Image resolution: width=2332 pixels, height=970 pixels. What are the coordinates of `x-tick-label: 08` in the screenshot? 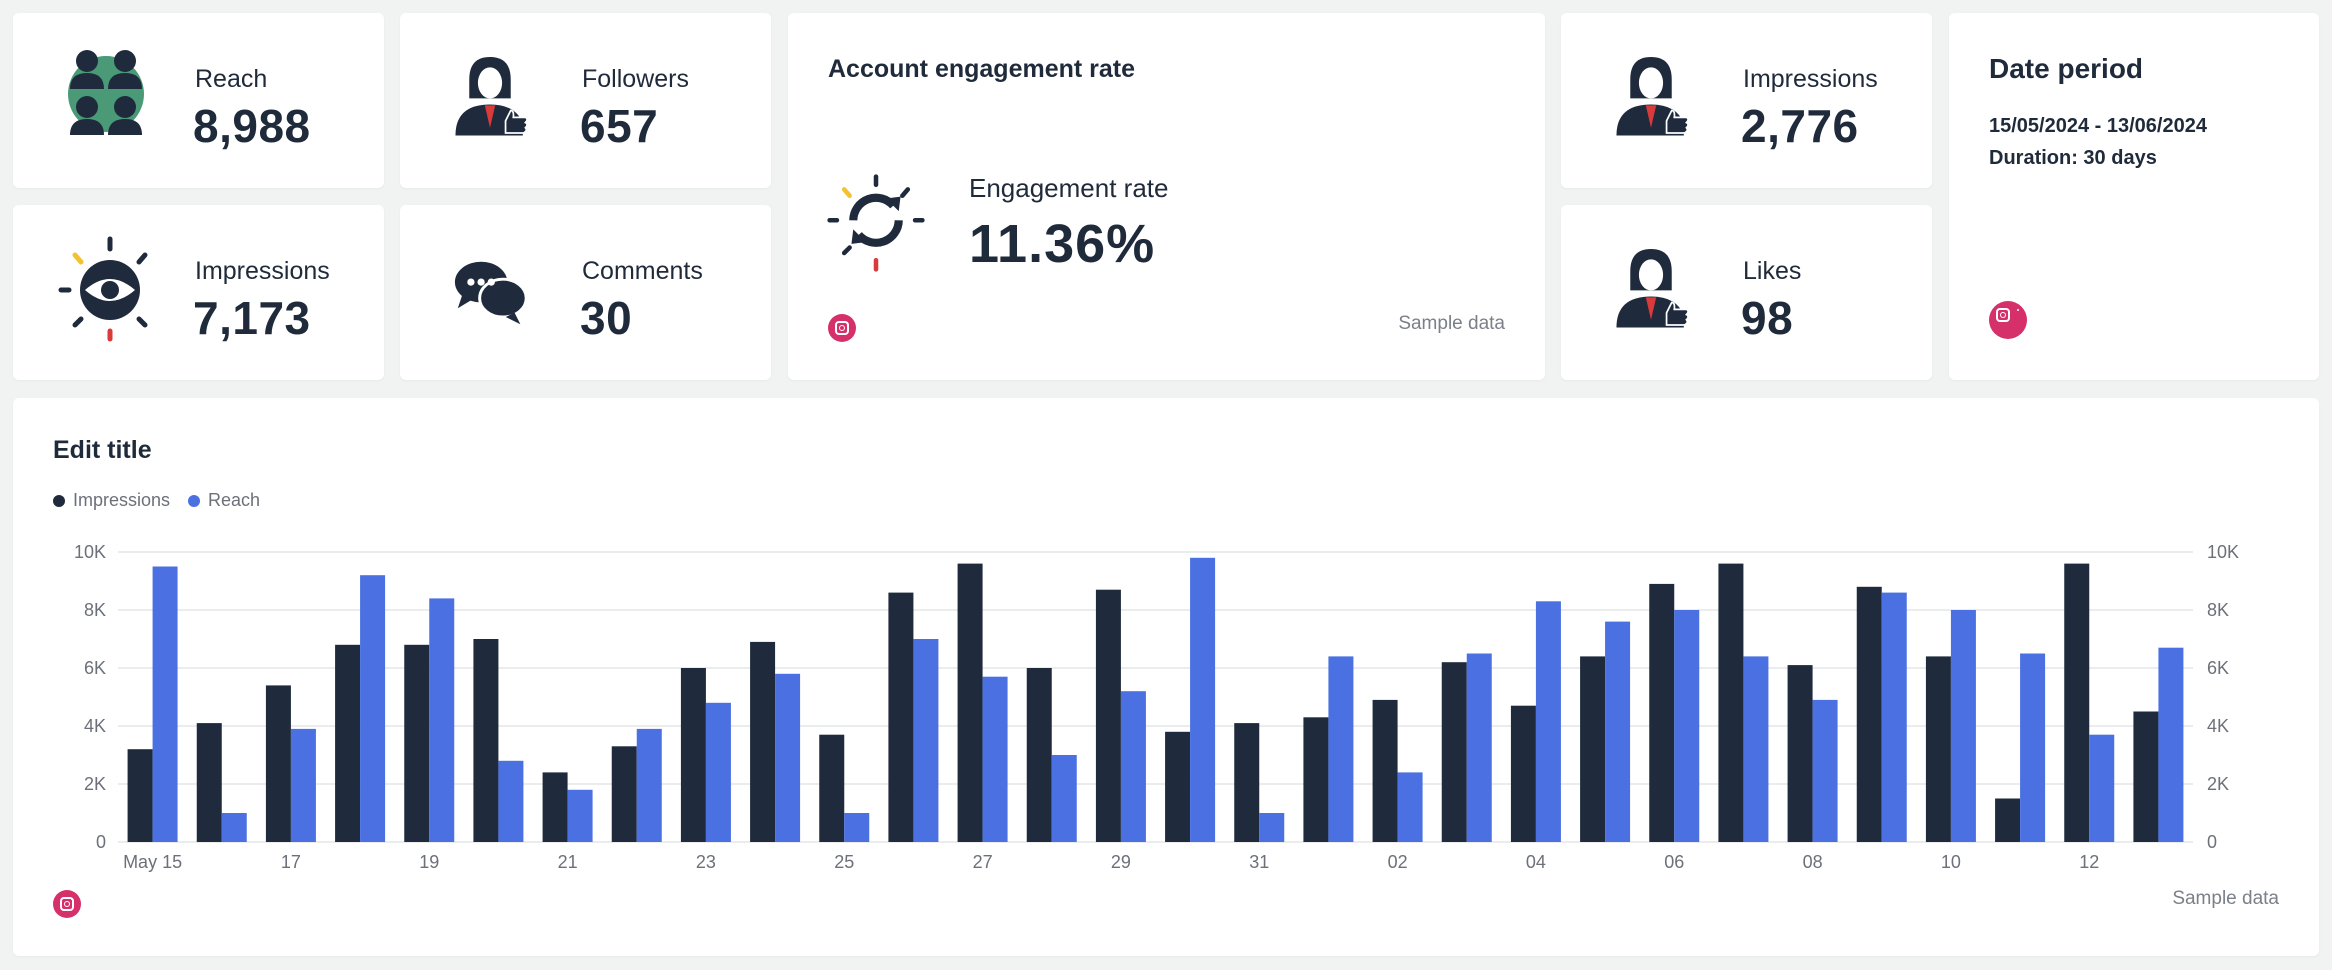 It's located at (1813, 862).